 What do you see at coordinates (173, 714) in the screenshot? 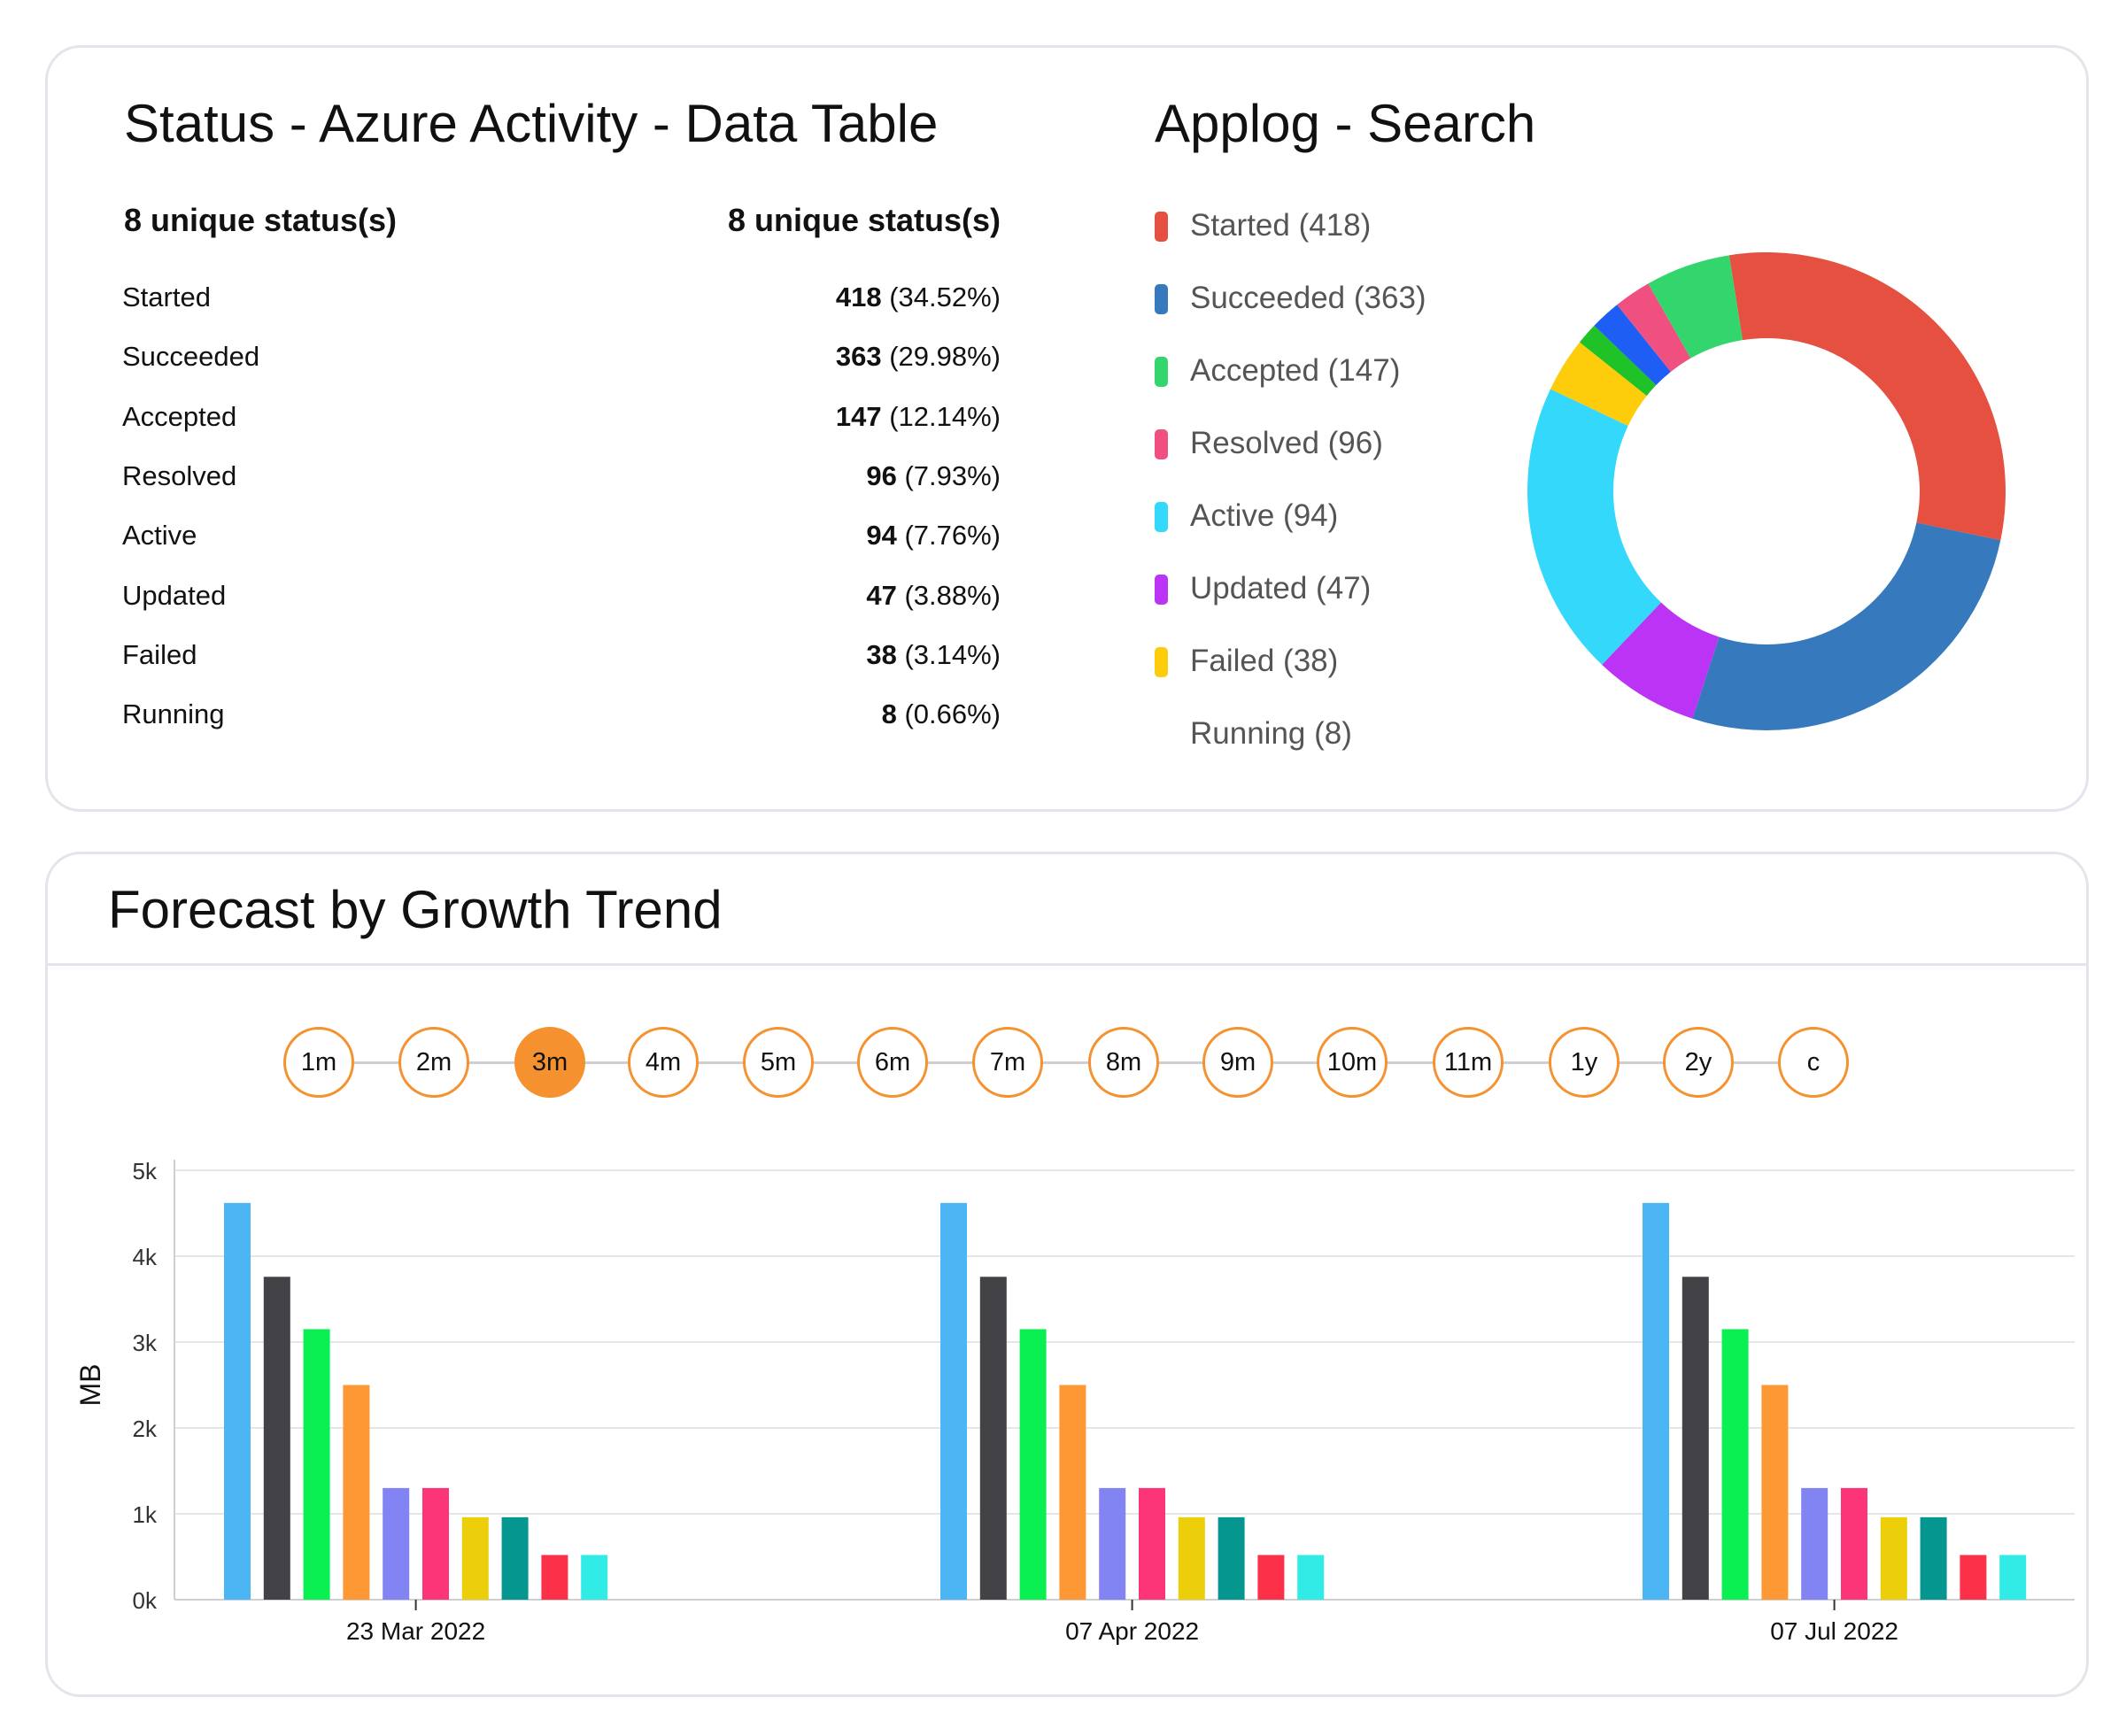
I see `row-label: Running` at bounding box center [173, 714].